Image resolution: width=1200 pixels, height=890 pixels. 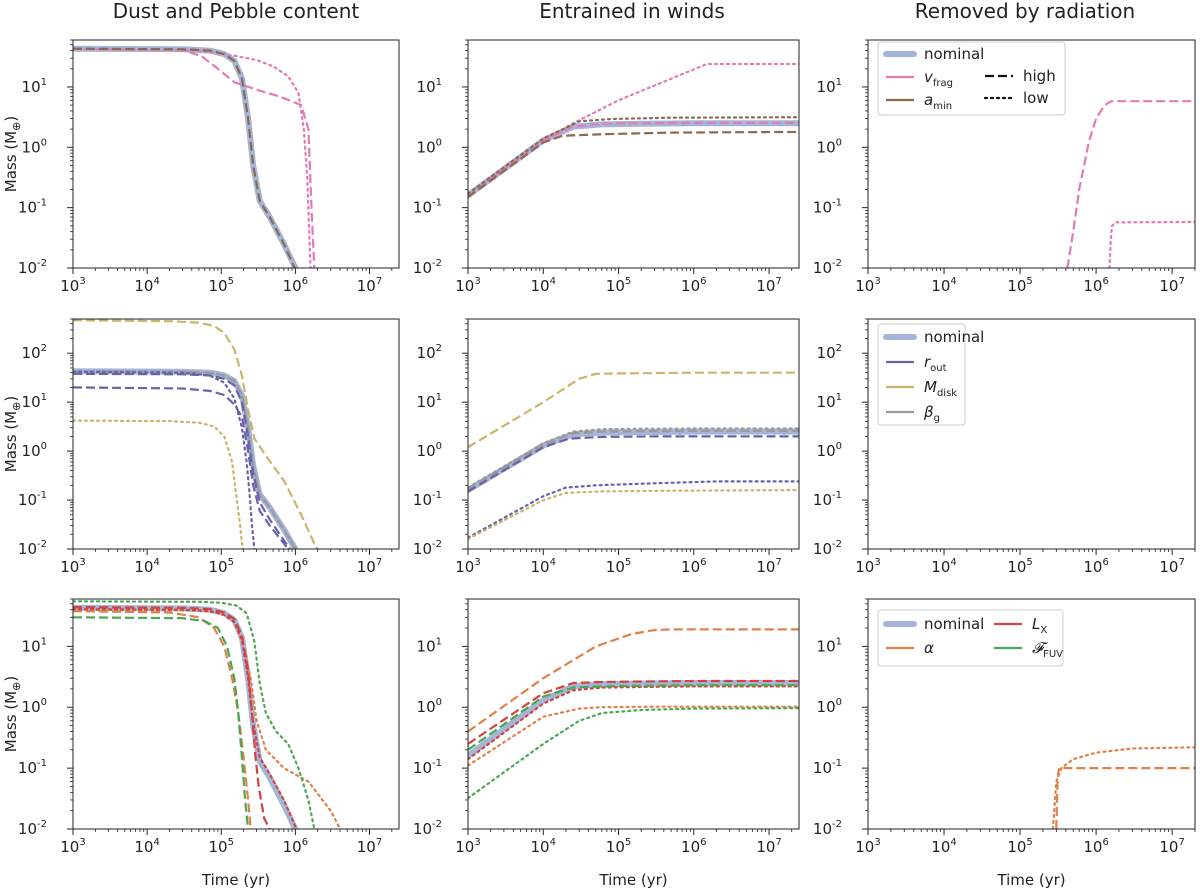 What do you see at coordinates (1004, 743) in the screenshot?
I see `panel-r2-c2: 10³ 10⁴ 10⁵ 10⁶ 10⁷ 10⁻² 10⁻¹ 10⁰ 10¹ Time (yr)` at bounding box center [1004, 743].